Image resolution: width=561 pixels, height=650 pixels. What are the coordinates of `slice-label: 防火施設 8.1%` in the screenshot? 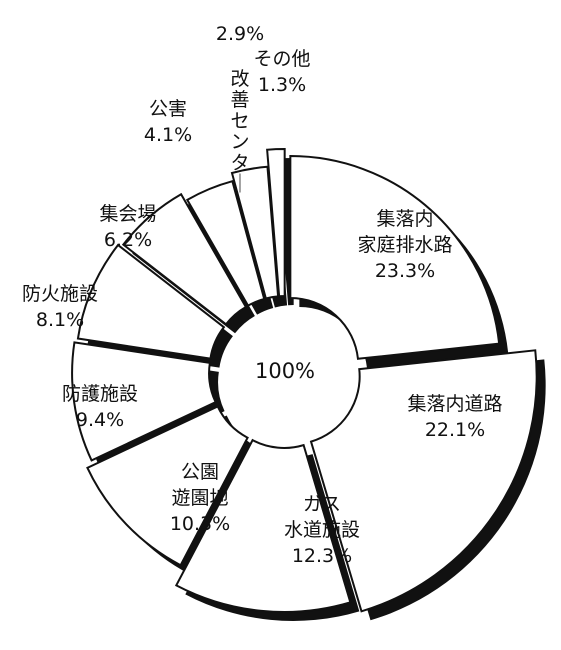 It's located at (60, 307).